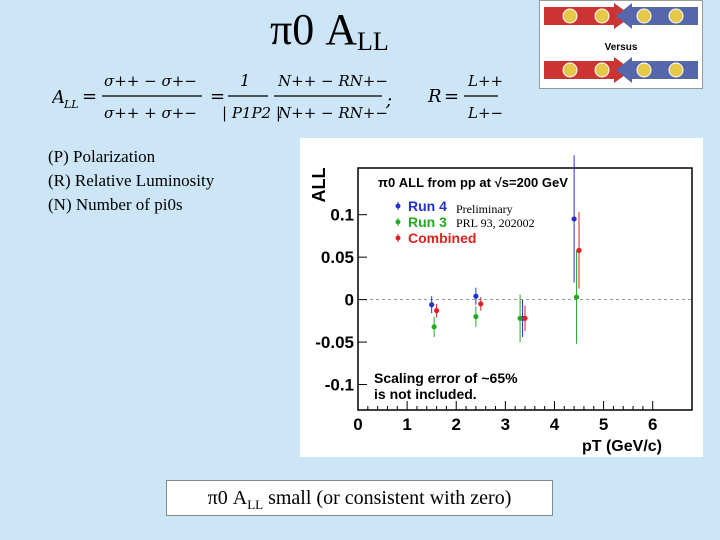 The image size is (720, 540). Describe the element at coordinates (485, 113) in the screenshot. I see `formula-r-den: L+−` at that location.